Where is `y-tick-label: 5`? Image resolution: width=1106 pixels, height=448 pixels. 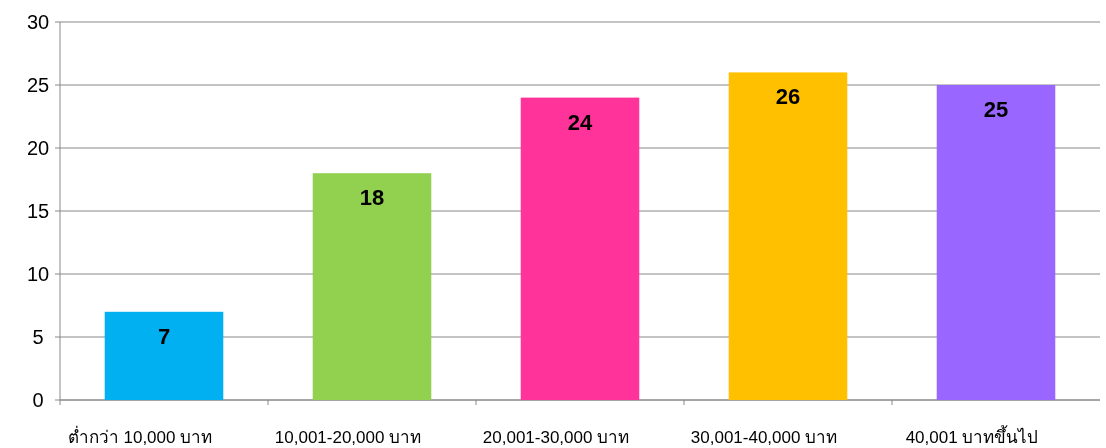
y-tick-label: 5 is located at coordinates (38, 337).